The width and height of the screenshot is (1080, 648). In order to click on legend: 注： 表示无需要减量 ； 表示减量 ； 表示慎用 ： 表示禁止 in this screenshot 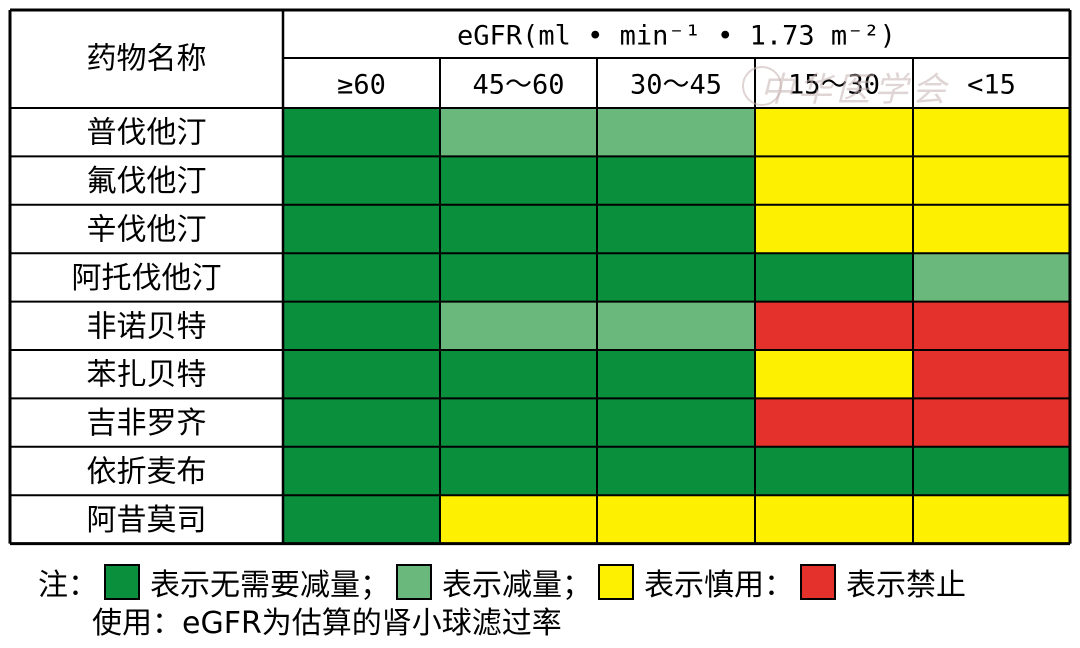, I will do `click(502, 582)`.